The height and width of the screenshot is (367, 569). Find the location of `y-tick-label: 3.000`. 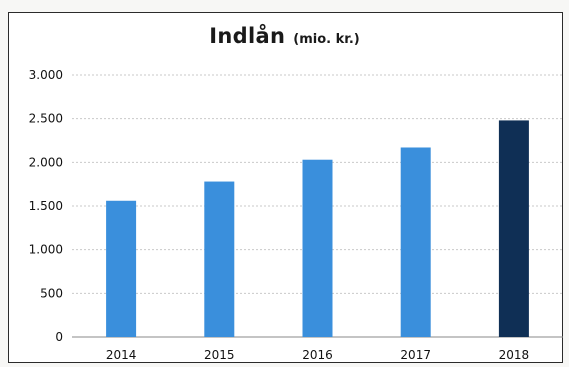

y-tick-label: 3.000 is located at coordinates (46, 75).